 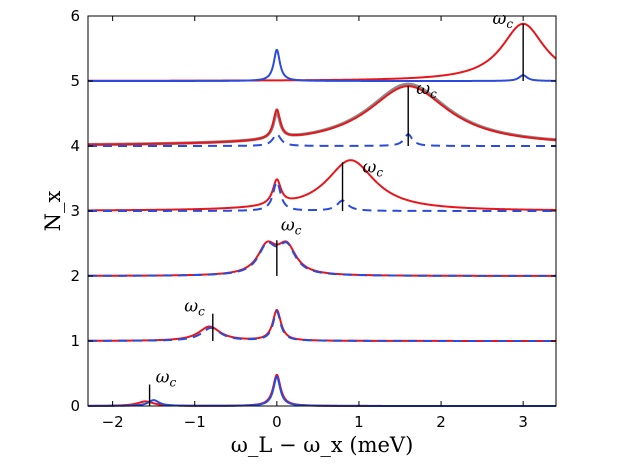 What do you see at coordinates (75, 146) in the screenshot?
I see `y-tick-label: 4` at bounding box center [75, 146].